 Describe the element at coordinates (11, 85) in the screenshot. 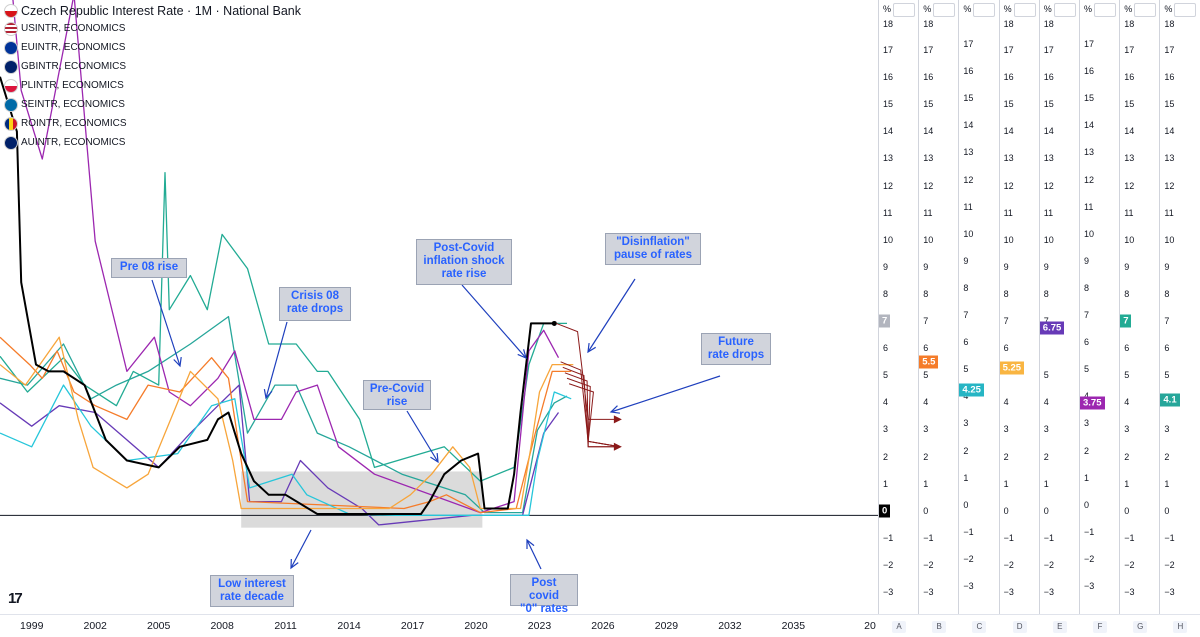

I see `pl-flag-icon` at that location.